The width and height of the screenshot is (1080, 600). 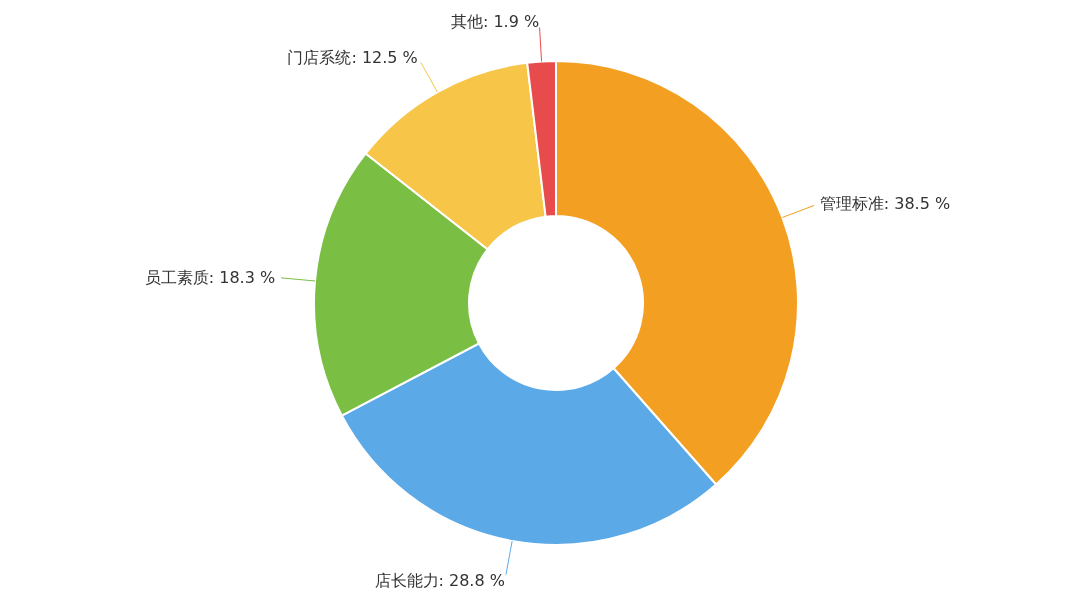 I want to click on slice-label: 店长能力: 28.8 %, so click(x=439, y=580).